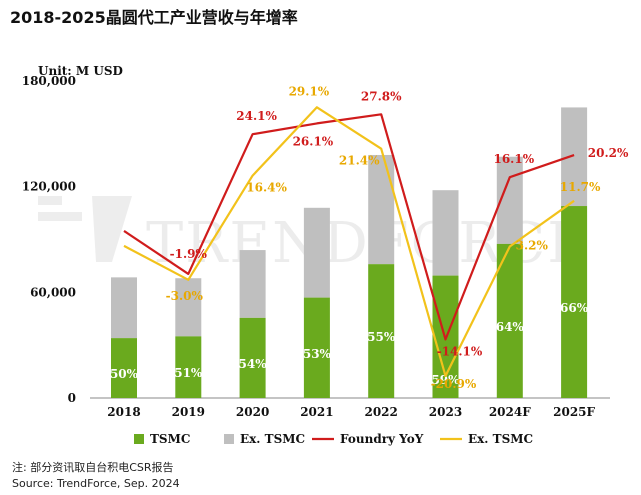 Image resolution: width=641 pixels, height=495 pixels. Describe the element at coordinates (316, 412) in the screenshot. I see `x-tick-label: 2021` at that location.